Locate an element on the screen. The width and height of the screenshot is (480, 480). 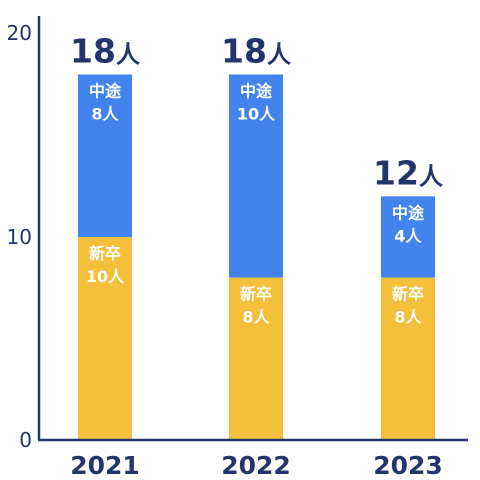
y-tick-label-20: 20 is located at coordinates (19, 33).